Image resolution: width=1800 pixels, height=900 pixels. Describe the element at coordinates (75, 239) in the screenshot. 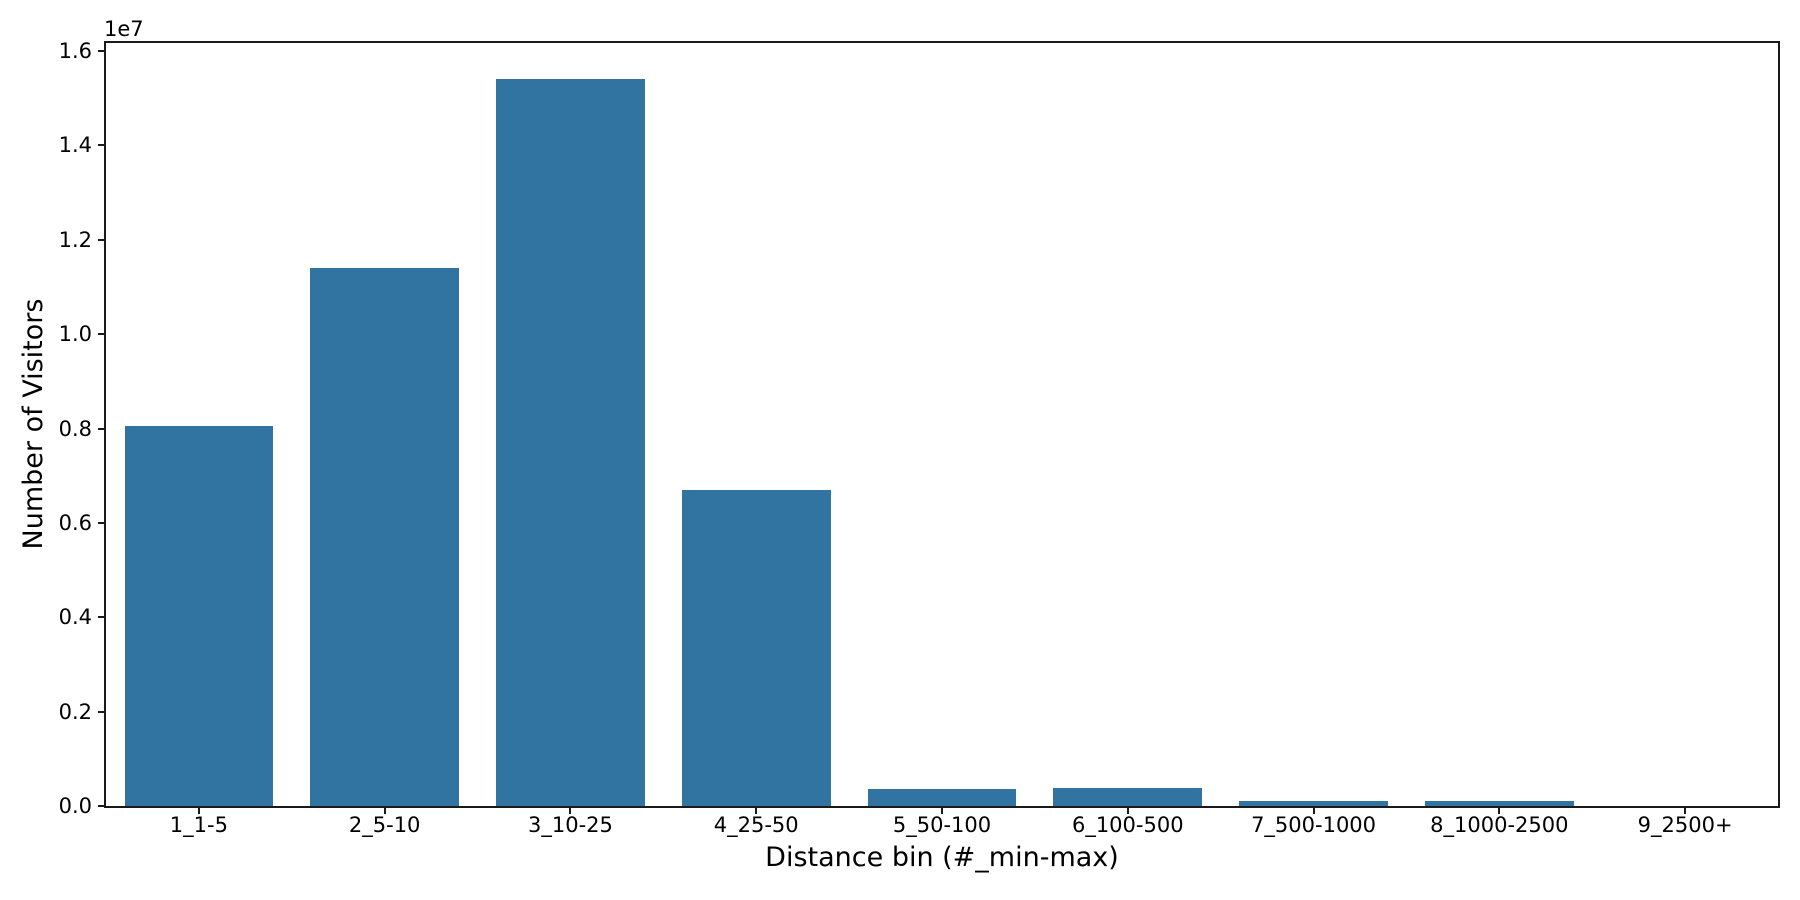

I see `y-tick-label: 1.2` at that location.